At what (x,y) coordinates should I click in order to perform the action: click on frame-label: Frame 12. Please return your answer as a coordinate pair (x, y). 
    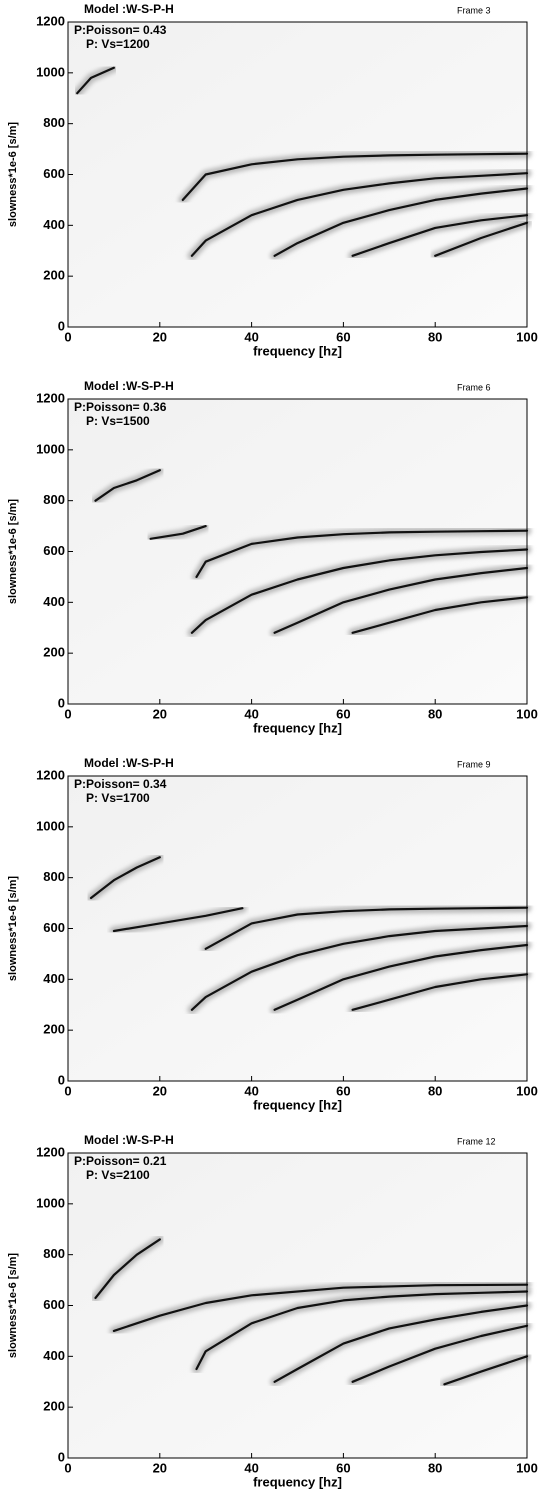
    Looking at the image, I should click on (476, 1141).